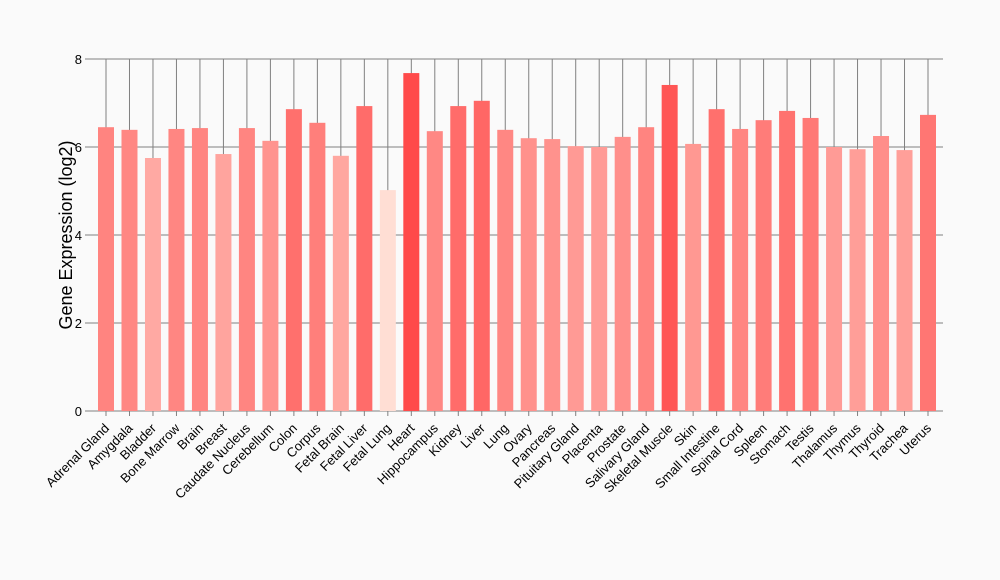 The height and width of the screenshot is (580, 1000). Describe the element at coordinates (199, 269) in the screenshot. I see `bar-brain` at that location.